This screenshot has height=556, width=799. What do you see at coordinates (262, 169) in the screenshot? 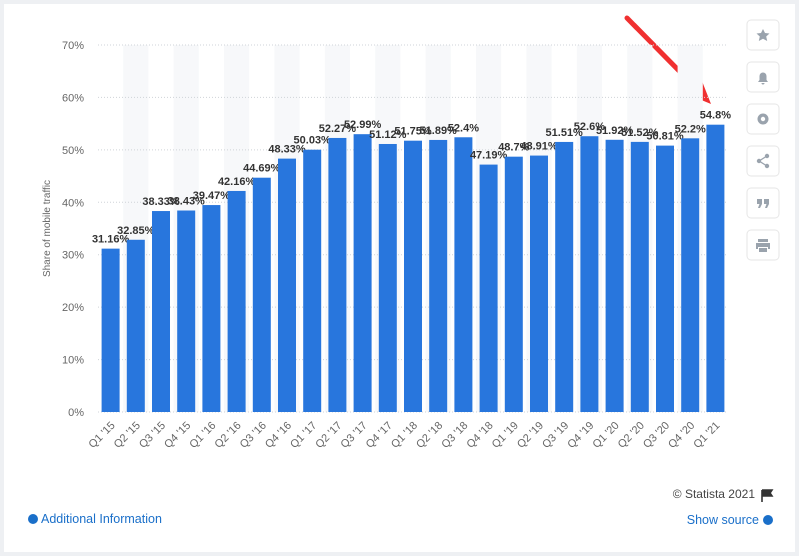
I see `value-label: 44.69%` at bounding box center [262, 169].